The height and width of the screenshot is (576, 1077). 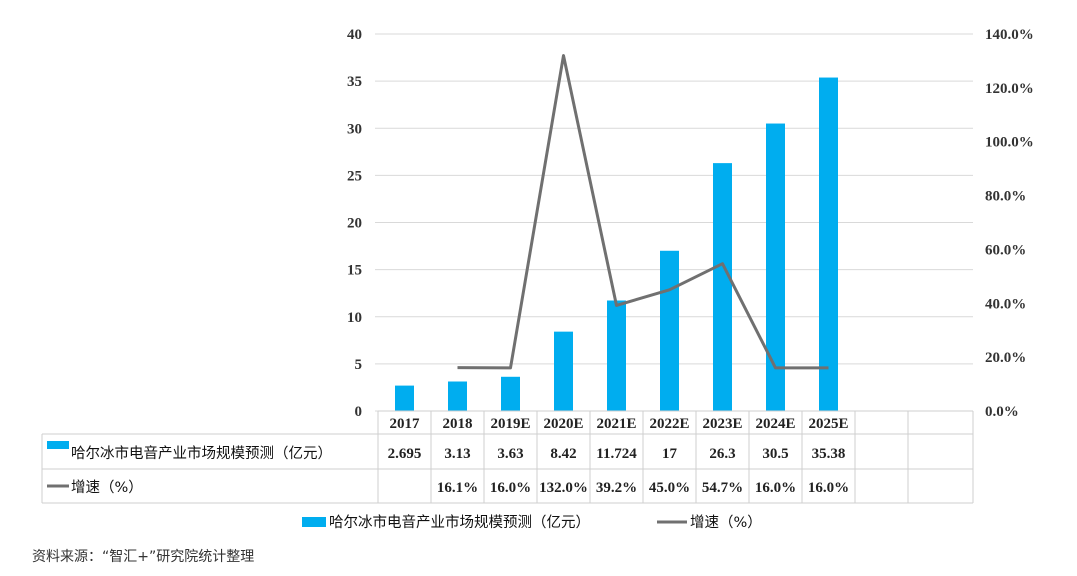 I want to click on x-category-label: 2018, so click(x=458, y=424).